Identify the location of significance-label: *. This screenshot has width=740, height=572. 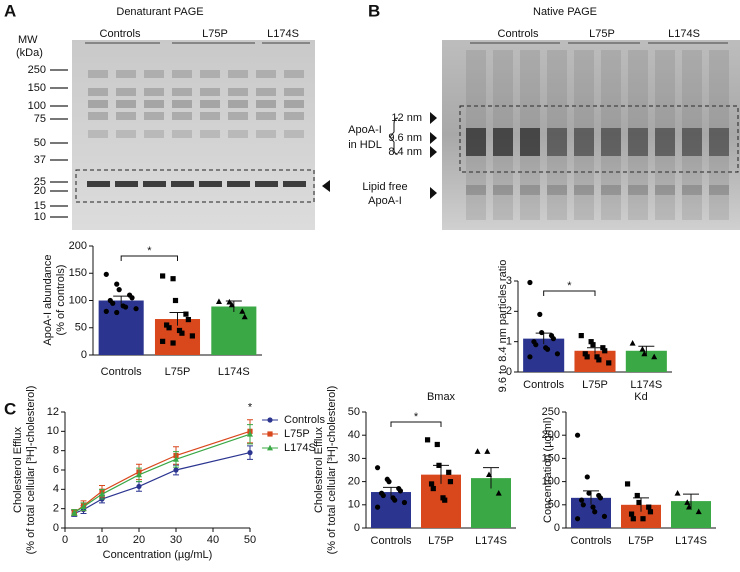
(416, 417).